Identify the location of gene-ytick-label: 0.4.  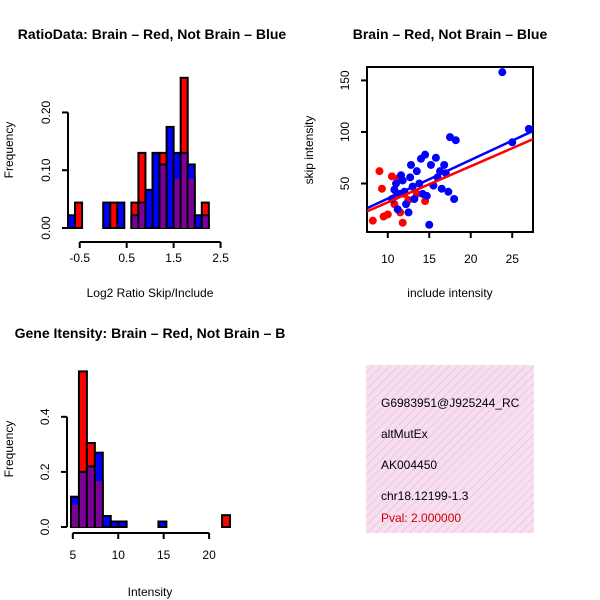
(45, 416).